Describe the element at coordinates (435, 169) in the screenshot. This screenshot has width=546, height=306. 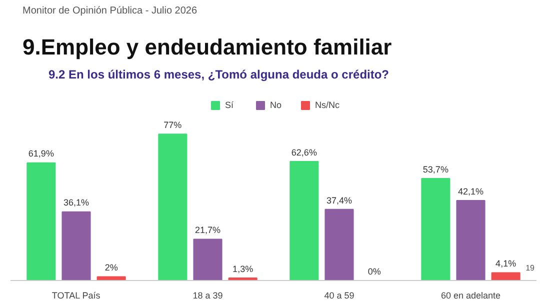
I see `data-label: 53,7%` at that location.